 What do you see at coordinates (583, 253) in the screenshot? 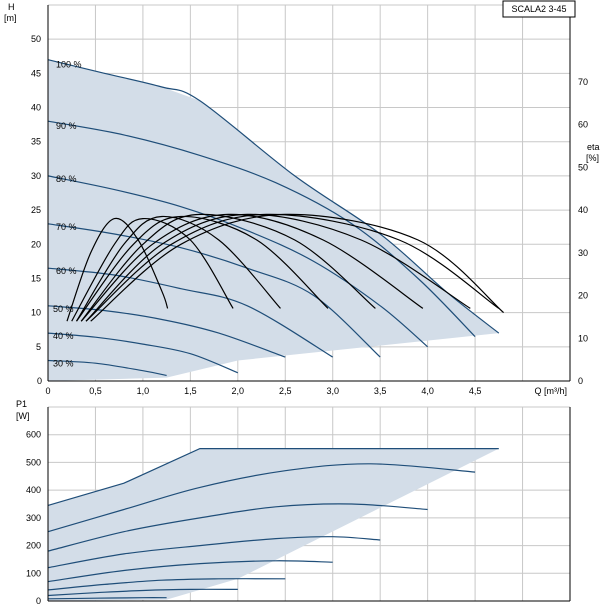
I see `y2-tick-label: 30` at bounding box center [583, 253].